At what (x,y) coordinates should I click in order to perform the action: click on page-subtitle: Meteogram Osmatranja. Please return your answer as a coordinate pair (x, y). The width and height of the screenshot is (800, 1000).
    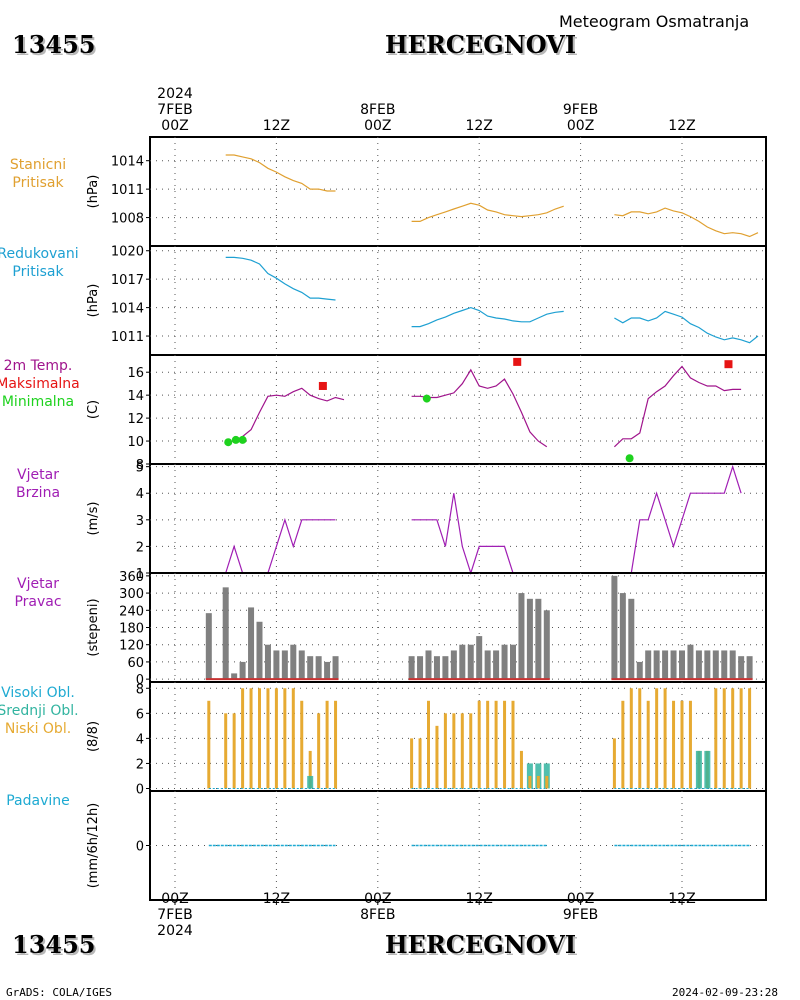
    Looking at the image, I should click on (654, 21).